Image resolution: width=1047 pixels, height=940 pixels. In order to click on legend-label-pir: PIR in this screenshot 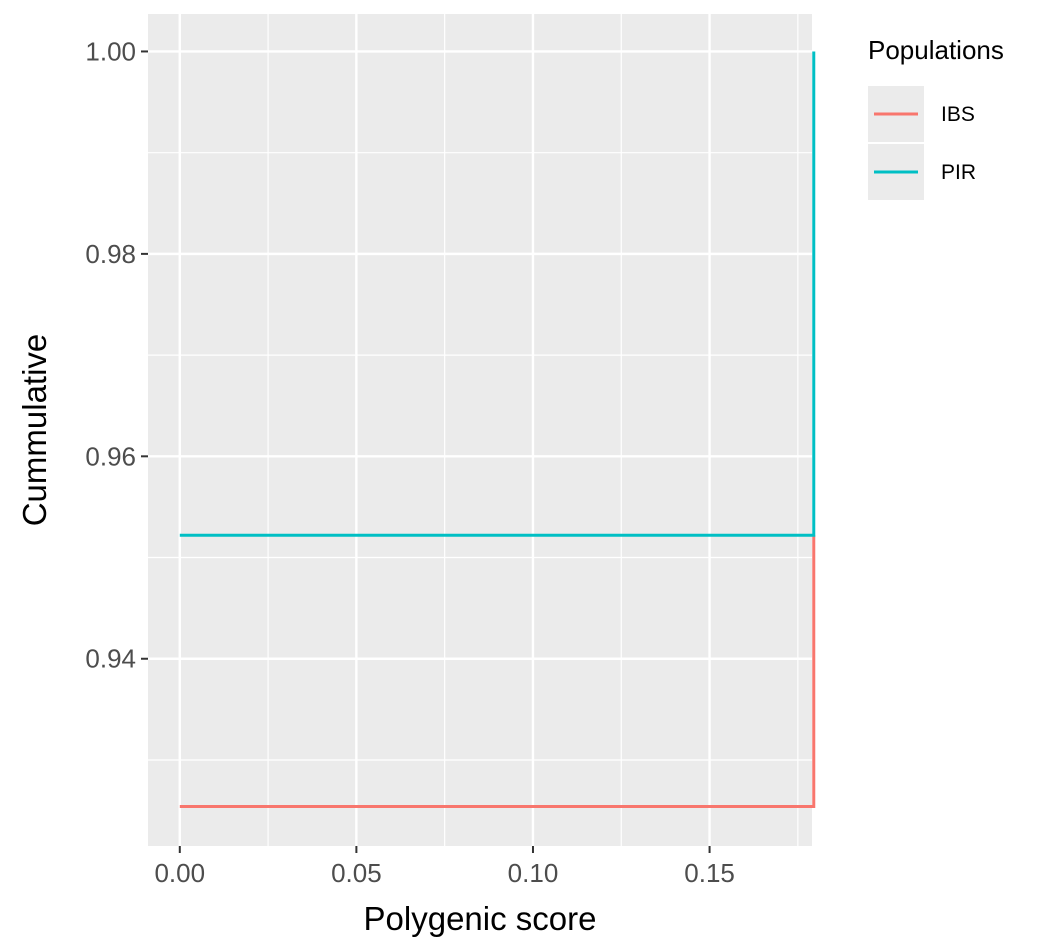, I will do `click(958, 172)`.